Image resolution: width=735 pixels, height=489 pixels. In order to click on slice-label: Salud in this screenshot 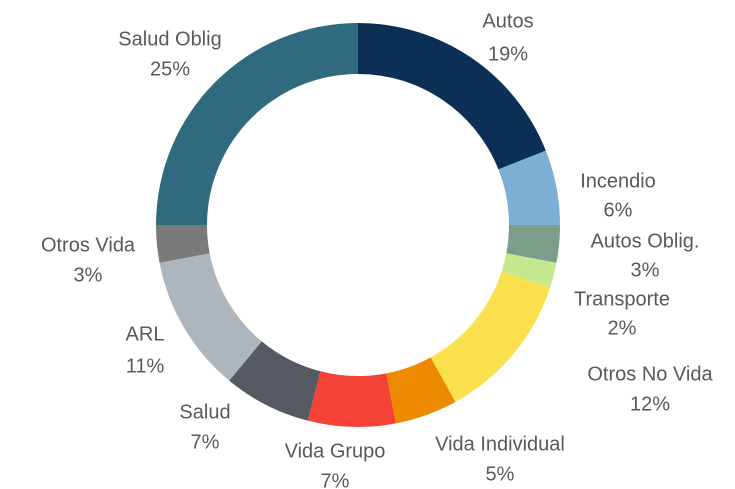, I will do `click(204, 412)`.